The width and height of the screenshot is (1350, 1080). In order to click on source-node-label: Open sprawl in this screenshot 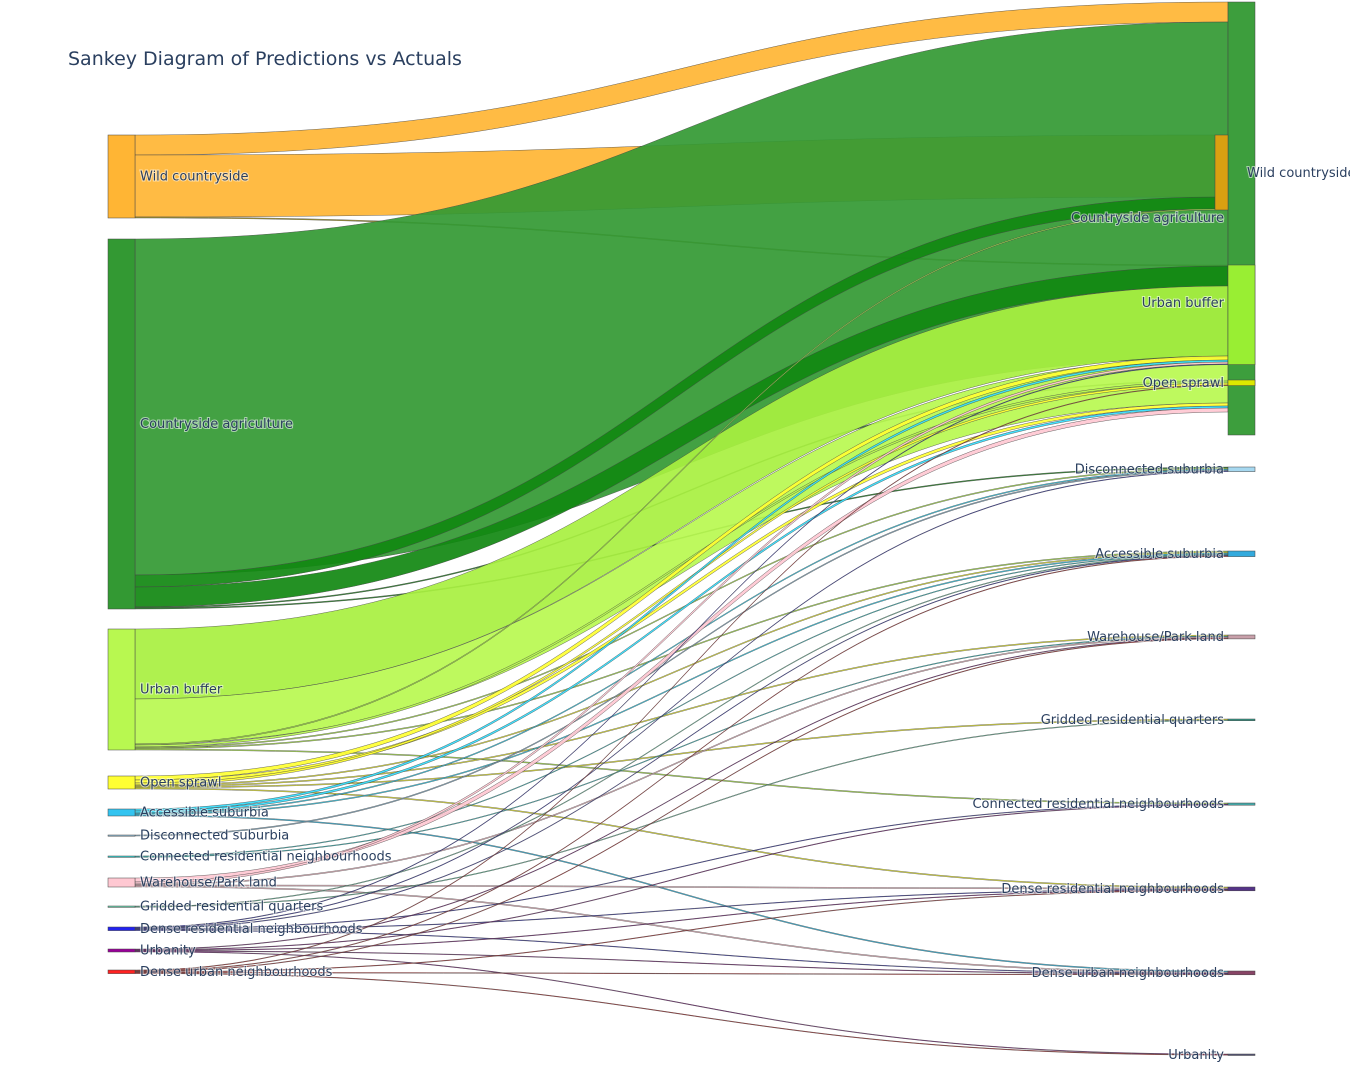, I will do `click(180, 783)`.